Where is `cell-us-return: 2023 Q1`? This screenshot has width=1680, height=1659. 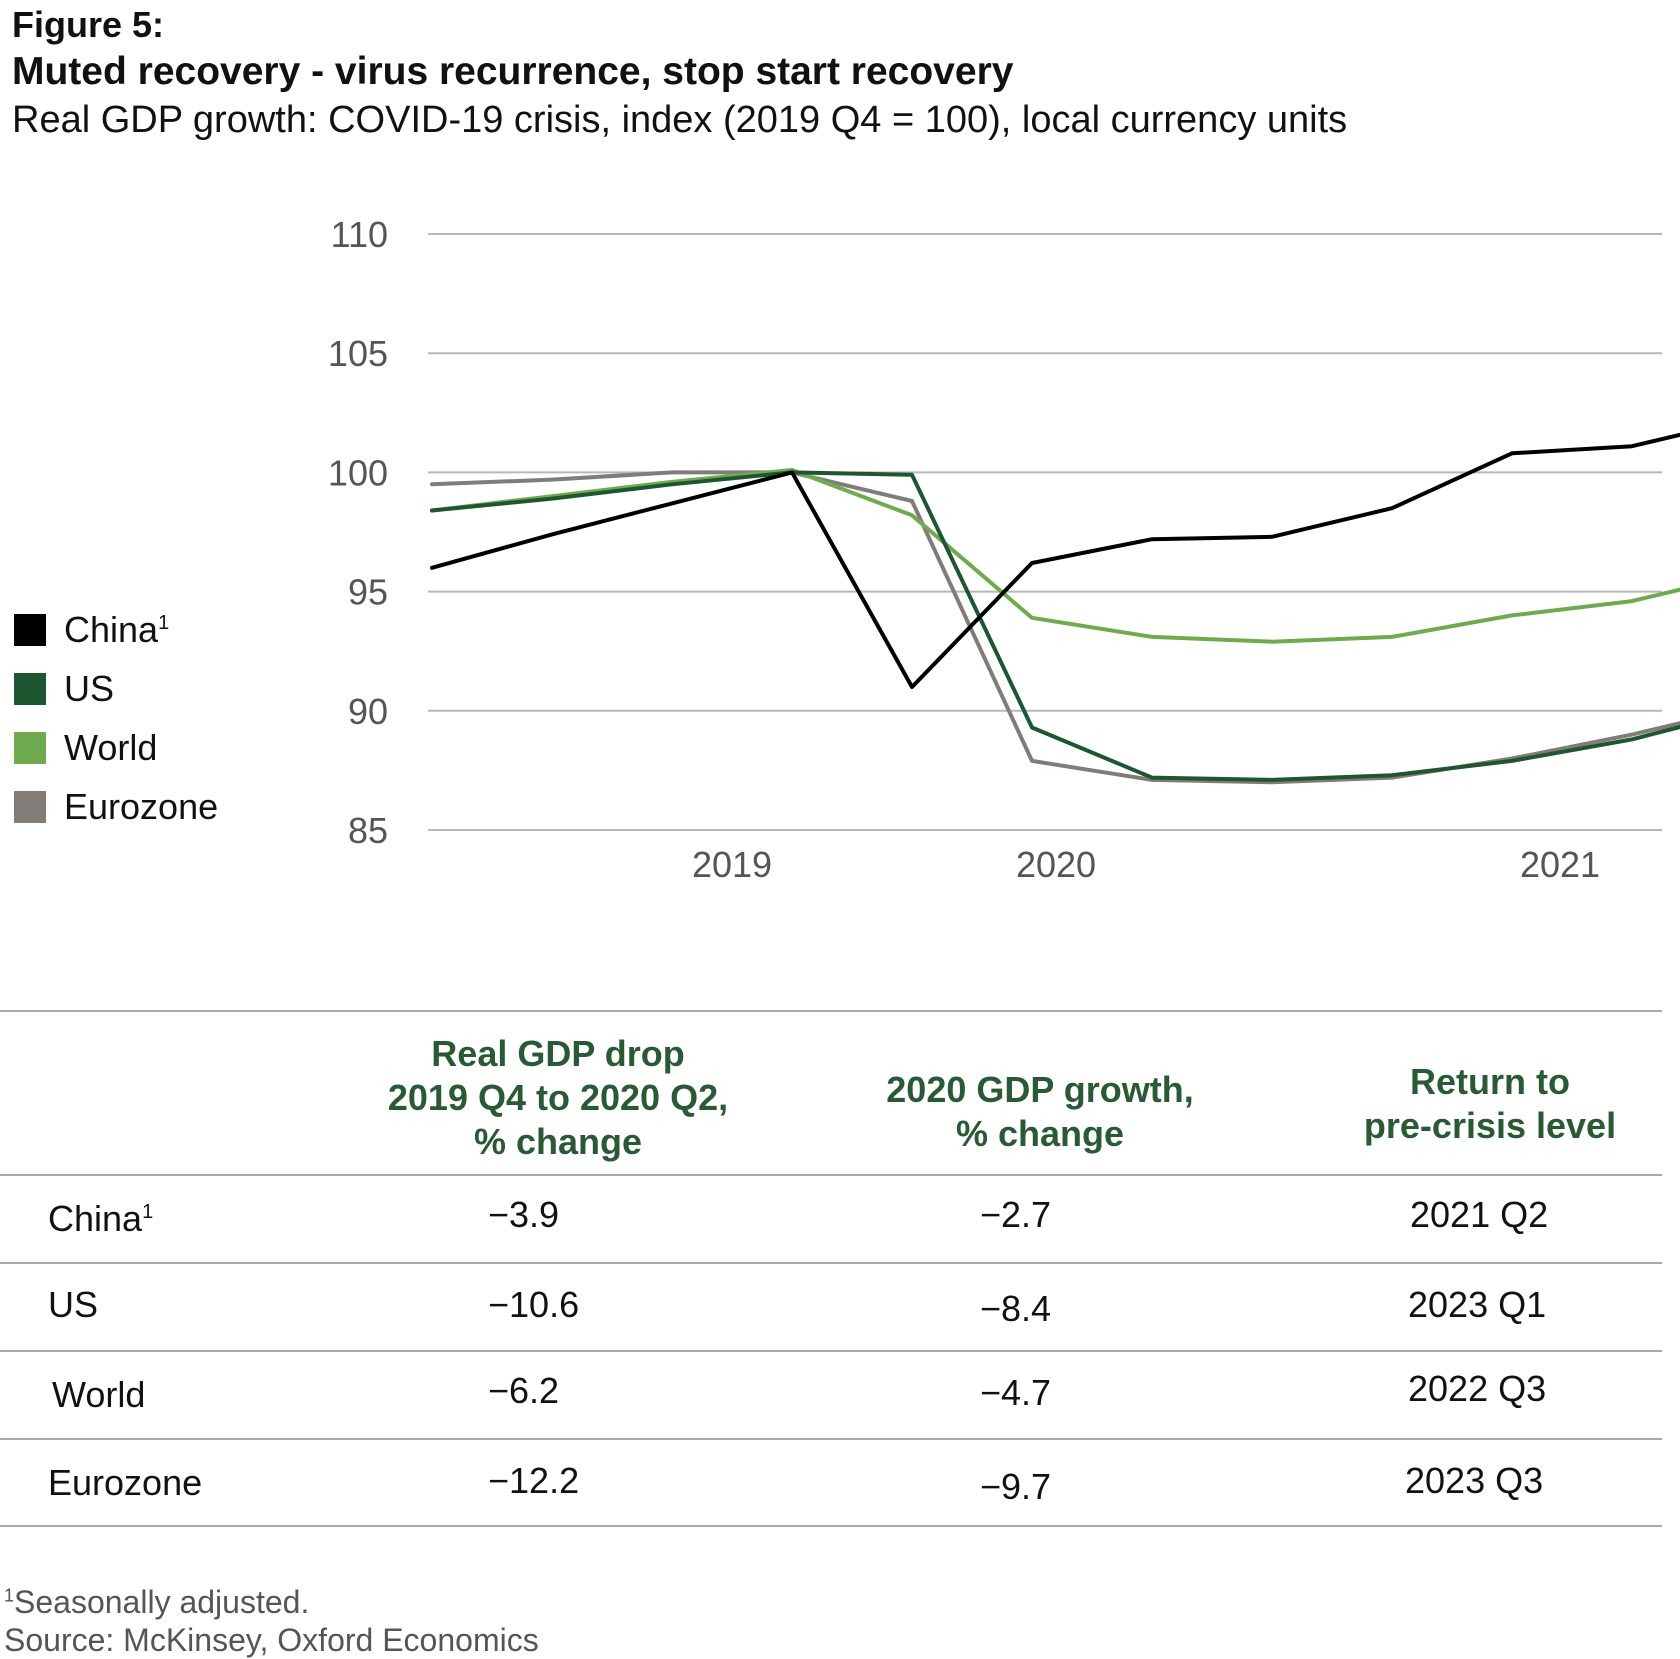 cell-us-return: 2023 Q1 is located at coordinates (1477, 1304).